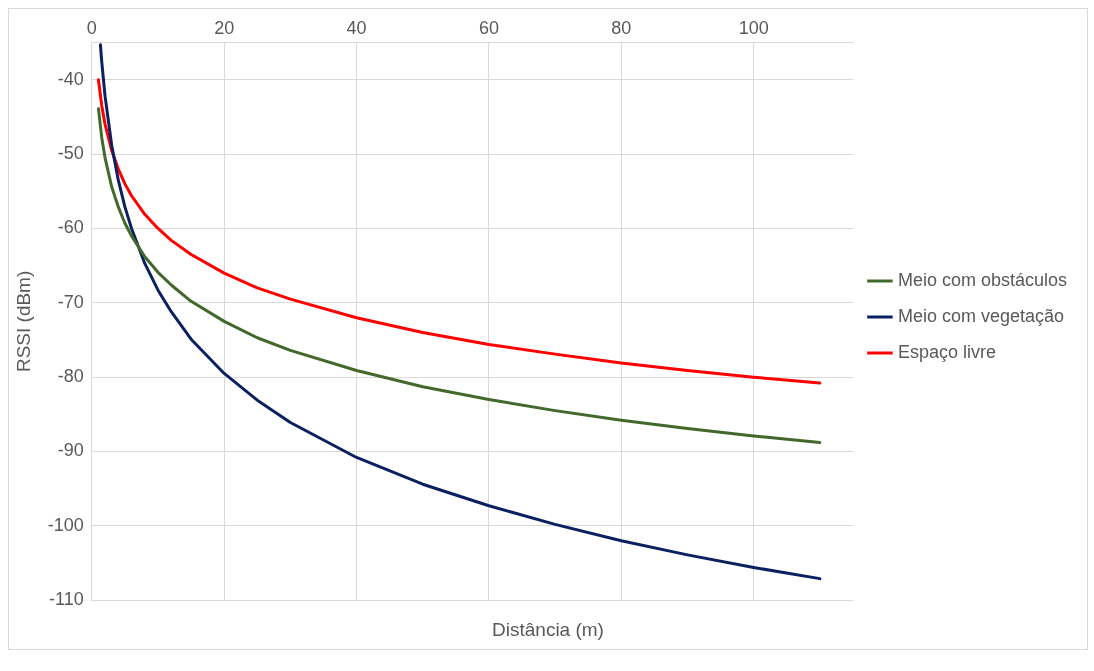 This screenshot has width=1094, height=671. Describe the element at coordinates (70, 153) in the screenshot. I see `y-tick-label: -50` at that location.